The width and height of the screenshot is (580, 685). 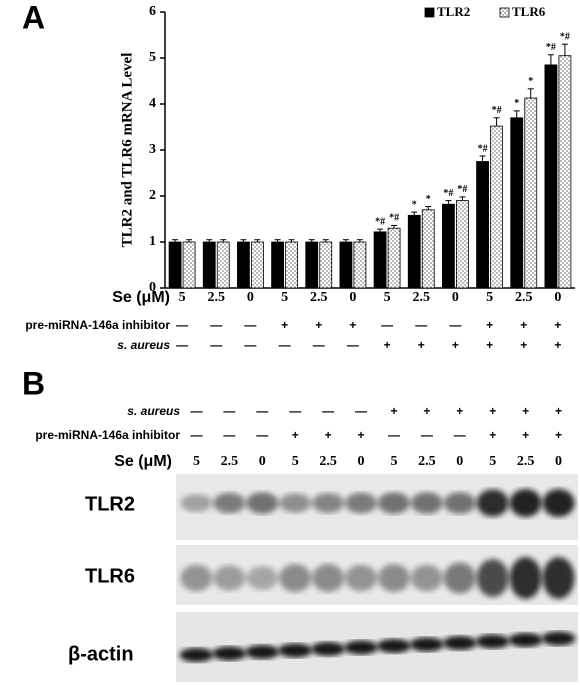 I want to click on panel-label: A, so click(x=33, y=17).